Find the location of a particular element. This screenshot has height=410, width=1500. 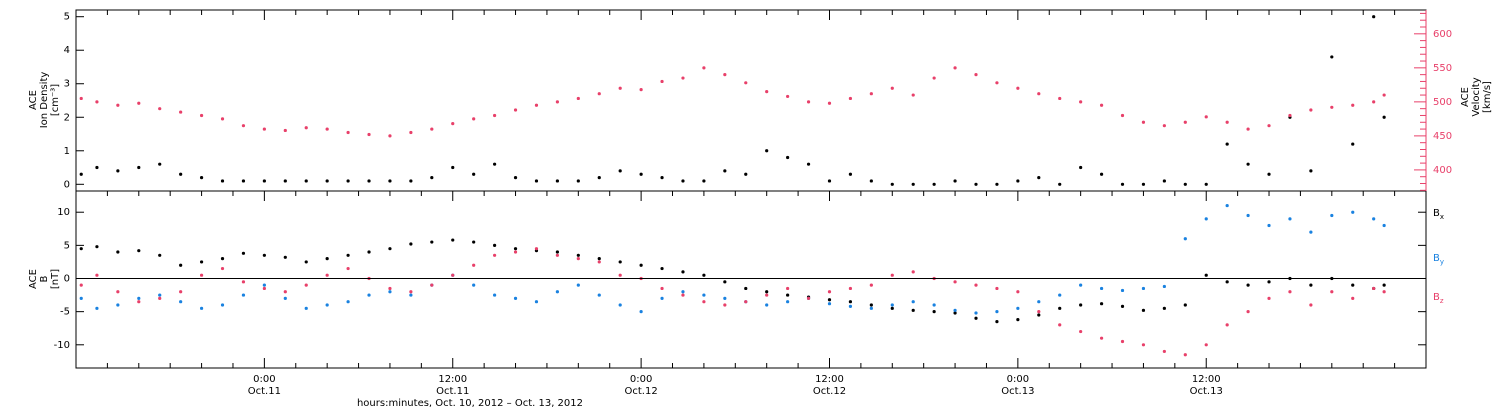

velocity-tick-label: 550 is located at coordinates (1442, 68).